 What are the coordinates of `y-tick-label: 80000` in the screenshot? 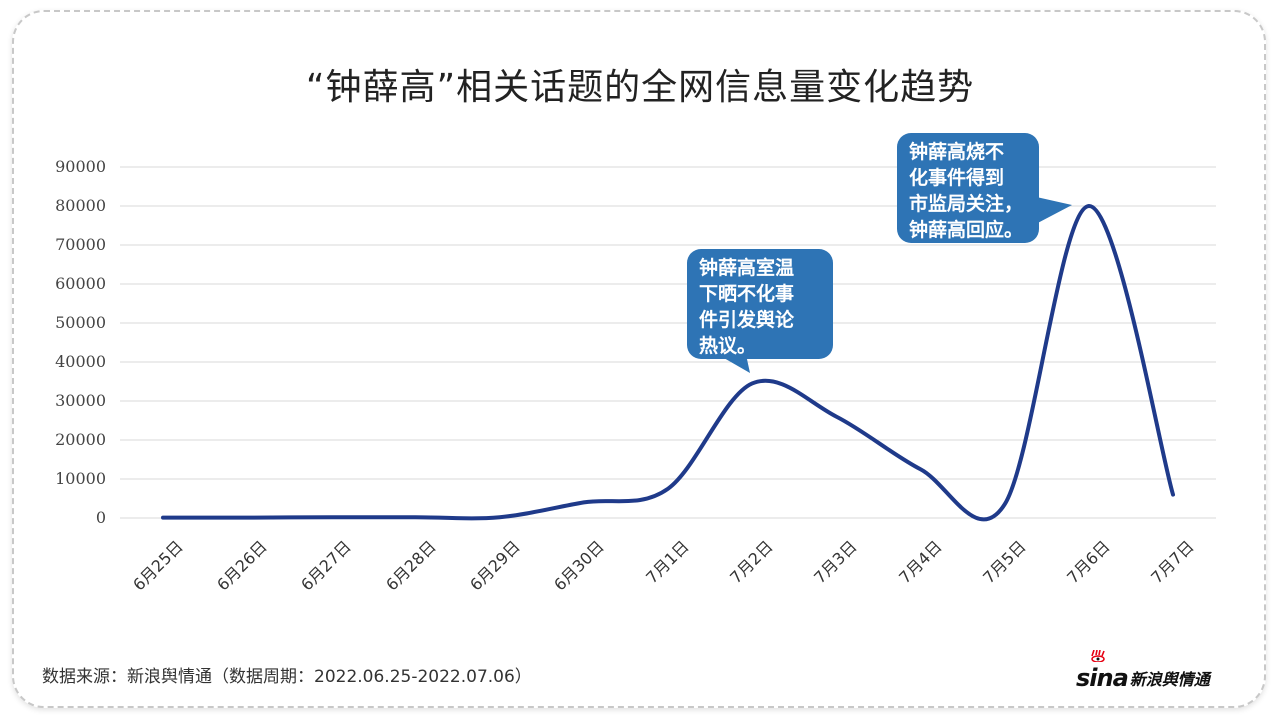 It's located at (80, 205).